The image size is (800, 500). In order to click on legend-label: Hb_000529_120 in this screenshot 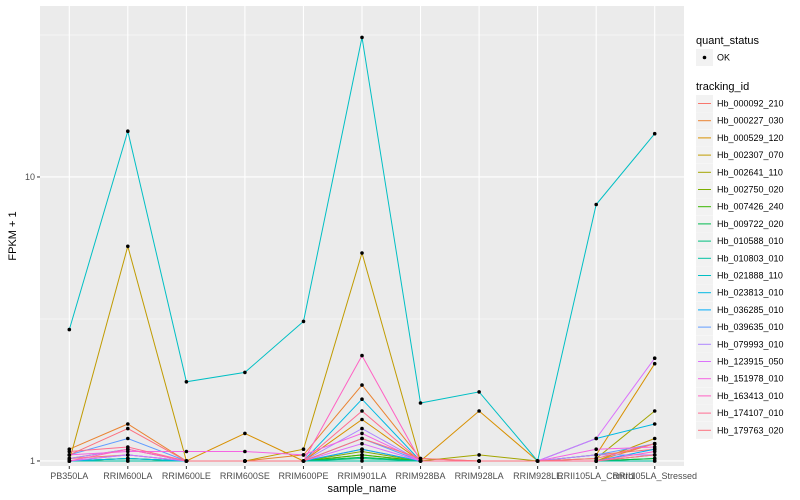, I will do `click(750, 138)`.